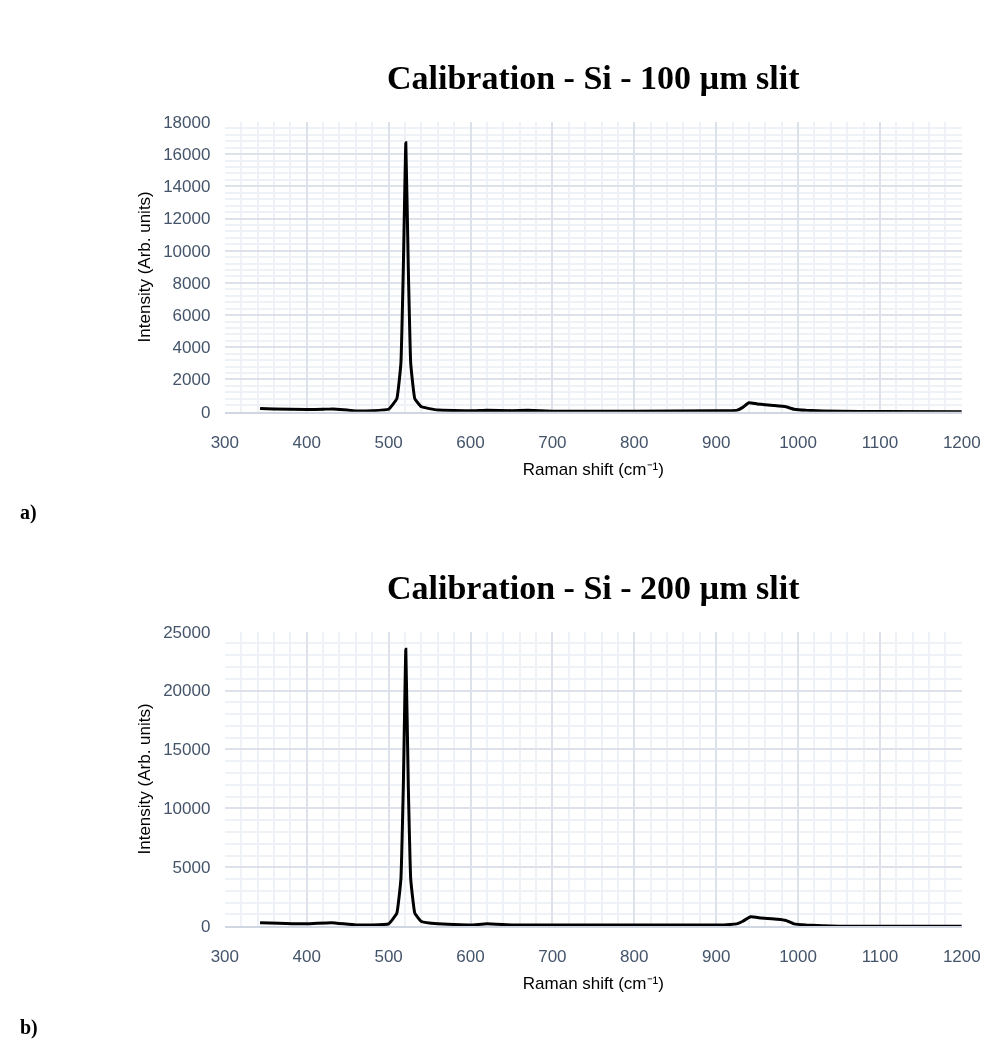 This screenshot has width=1005, height=1057. What do you see at coordinates (187, 691) in the screenshot?
I see `y-tick-label: 20000` at bounding box center [187, 691].